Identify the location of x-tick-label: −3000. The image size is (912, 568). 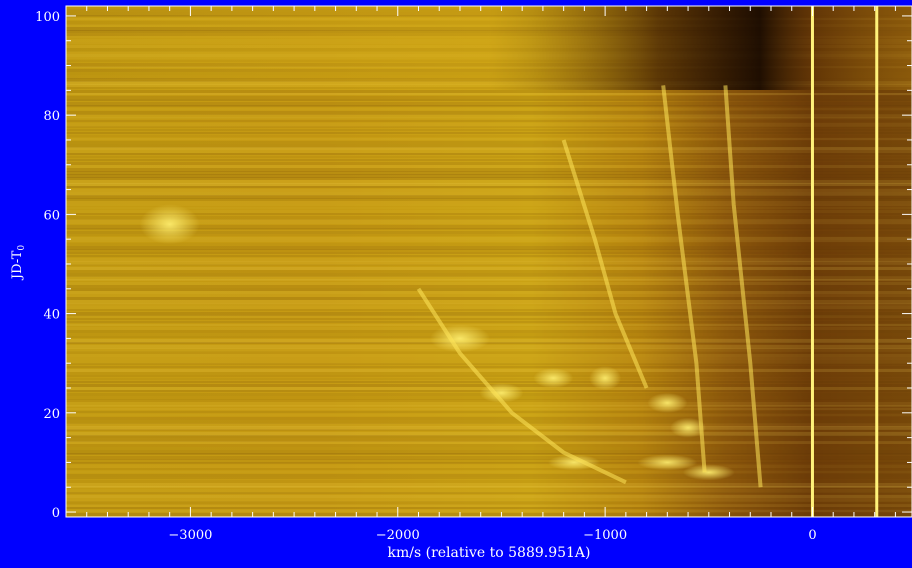
(190, 535).